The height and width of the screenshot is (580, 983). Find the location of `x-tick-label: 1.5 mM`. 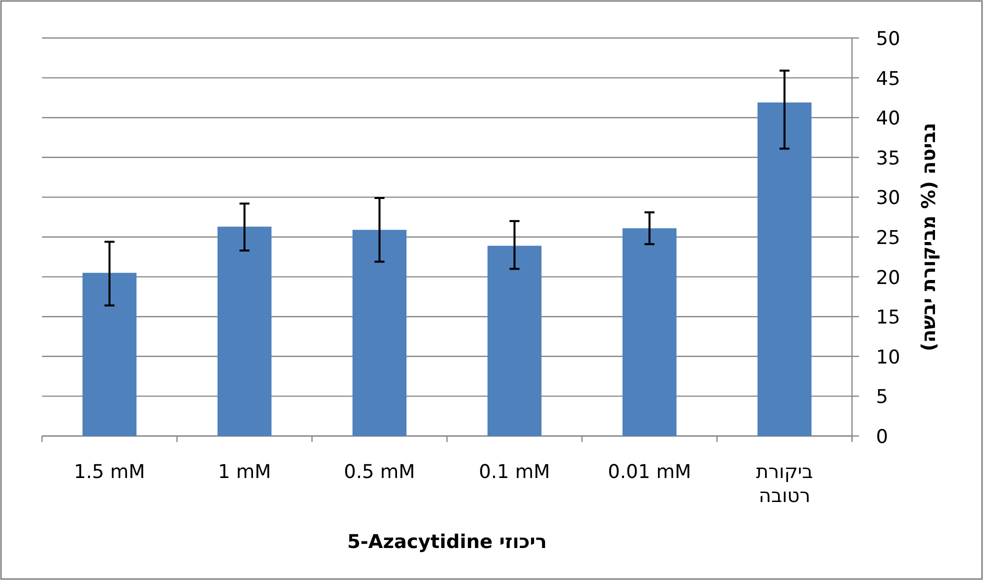

x-tick-label: 1.5 mM is located at coordinates (110, 472).